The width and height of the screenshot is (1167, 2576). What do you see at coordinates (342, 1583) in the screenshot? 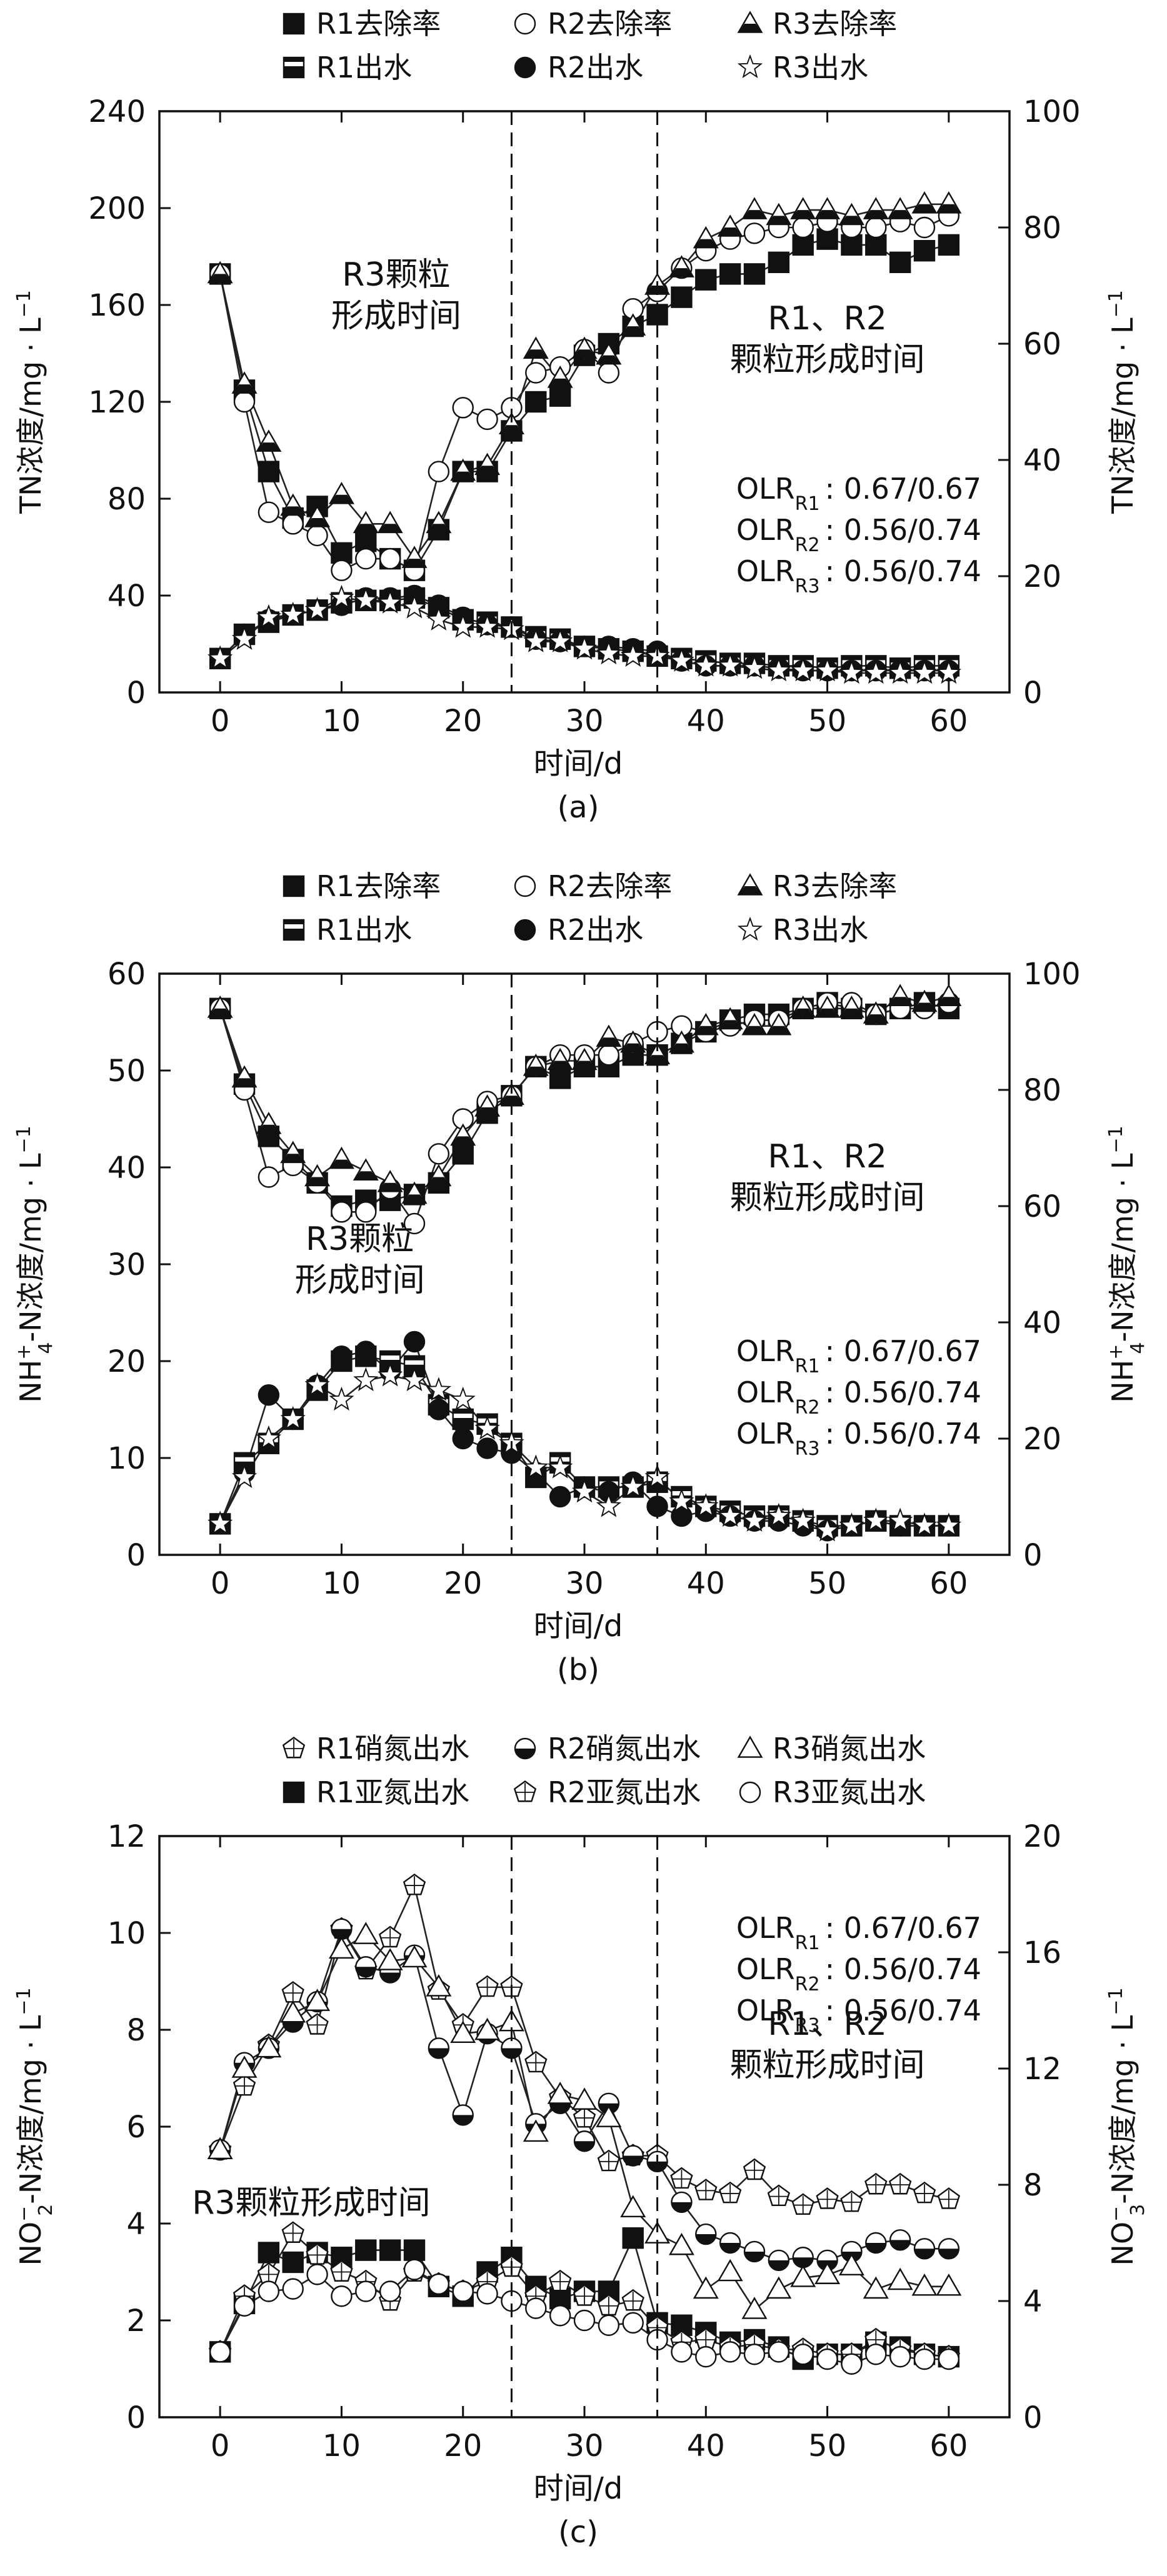
I see `x-tick-label: 10` at bounding box center [342, 1583].